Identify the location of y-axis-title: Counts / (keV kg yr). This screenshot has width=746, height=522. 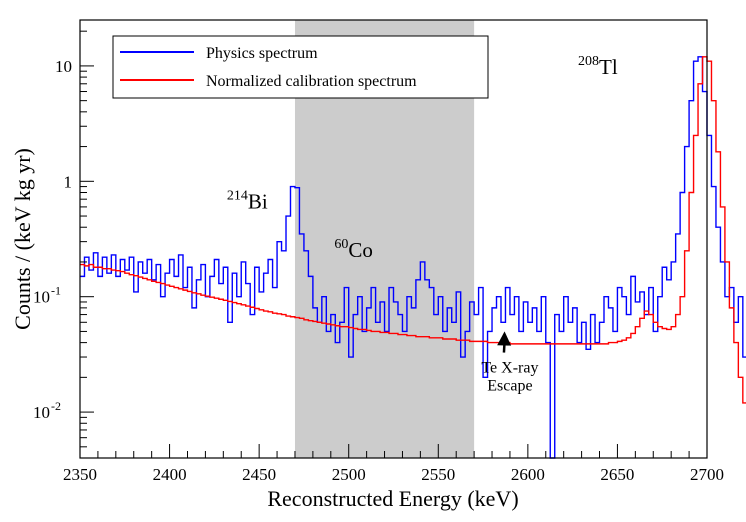
(22, 239).